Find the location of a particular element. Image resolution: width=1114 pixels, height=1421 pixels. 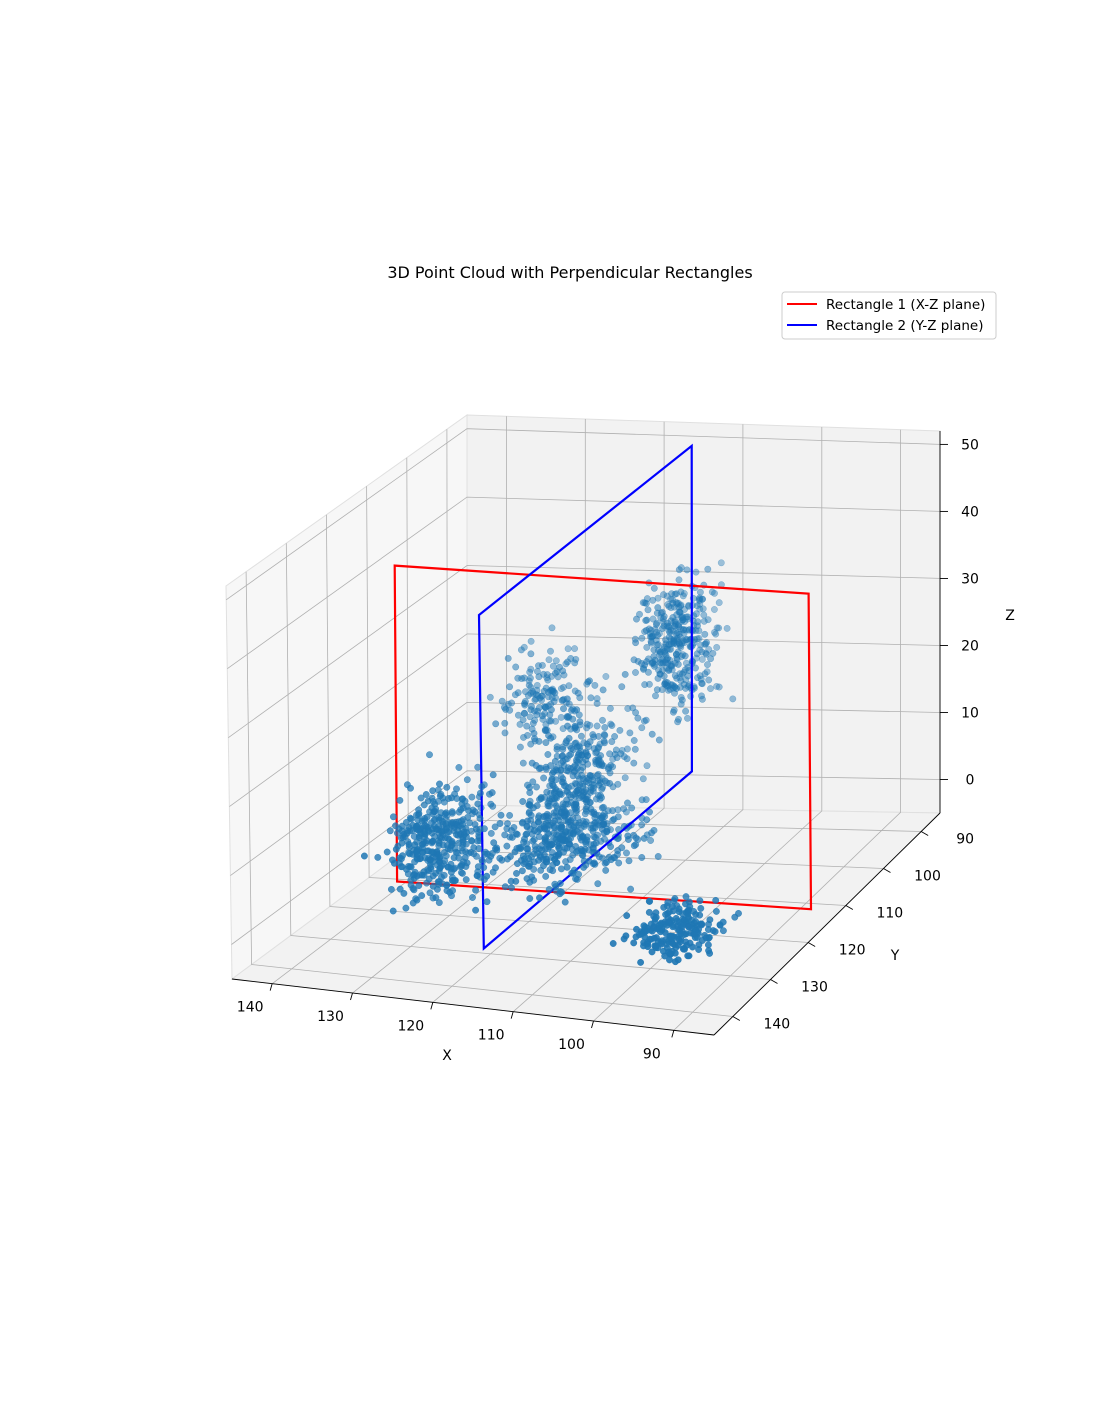

x-tick-label: 120 is located at coordinates (410, 1026).